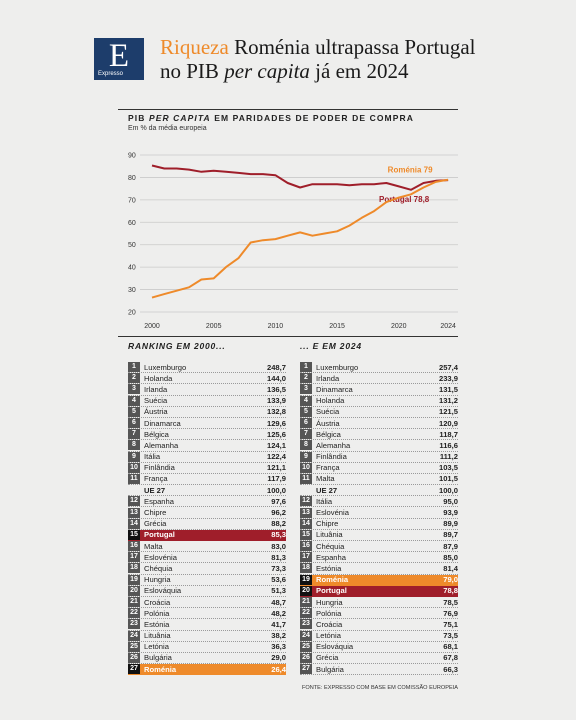 This screenshot has width=576, height=720. I want to click on rank-number: 21, so click(306, 602).